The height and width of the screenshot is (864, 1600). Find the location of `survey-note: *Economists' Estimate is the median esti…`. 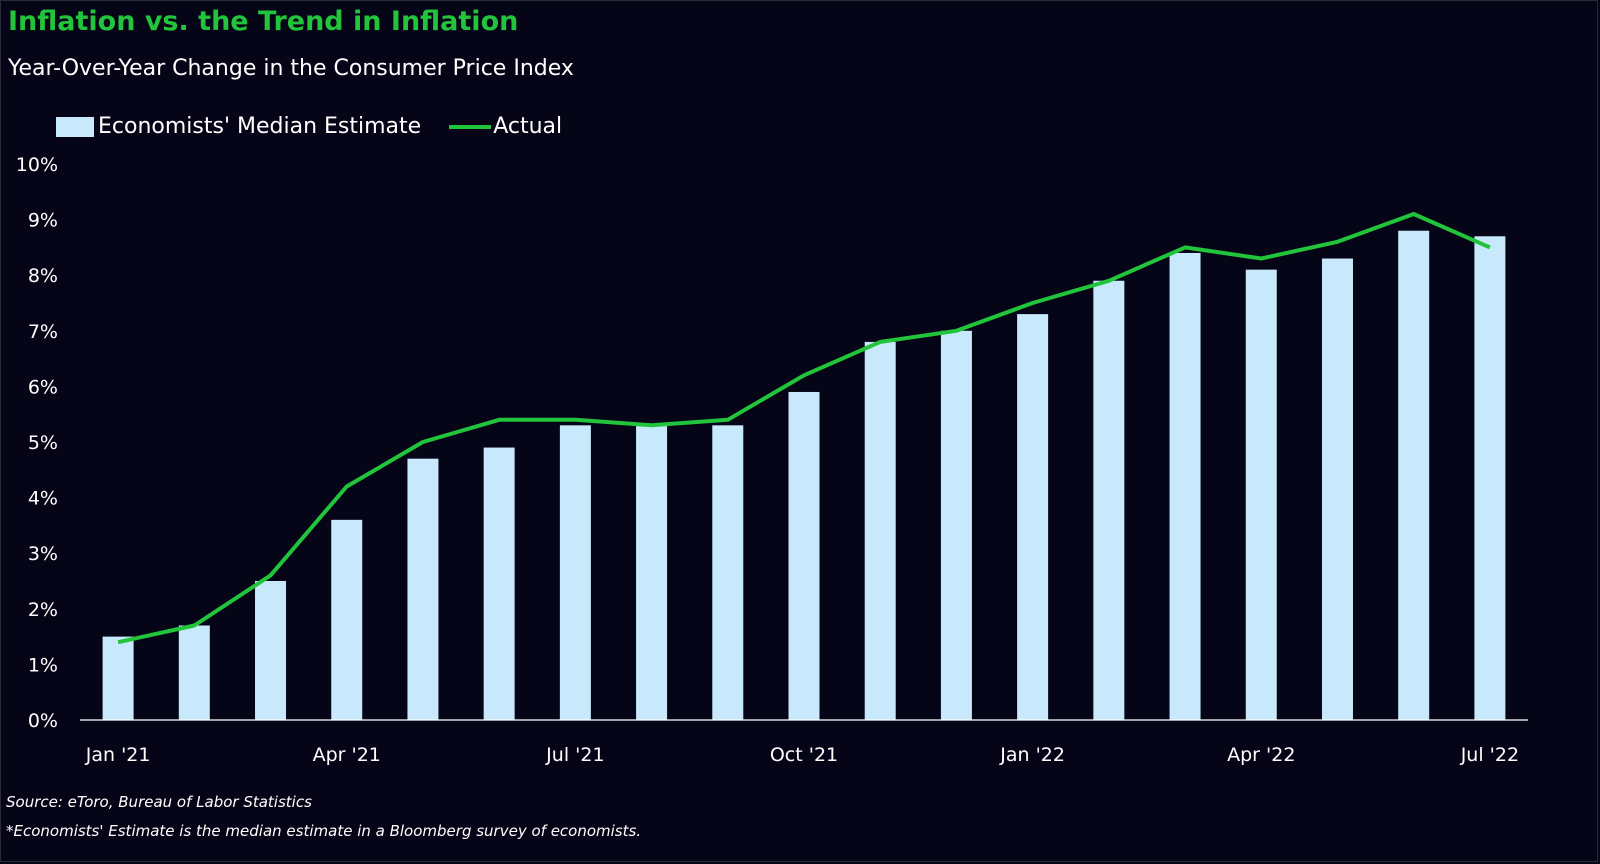

survey-note: *Economists' Estimate is the median esti… is located at coordinates (324, 831).